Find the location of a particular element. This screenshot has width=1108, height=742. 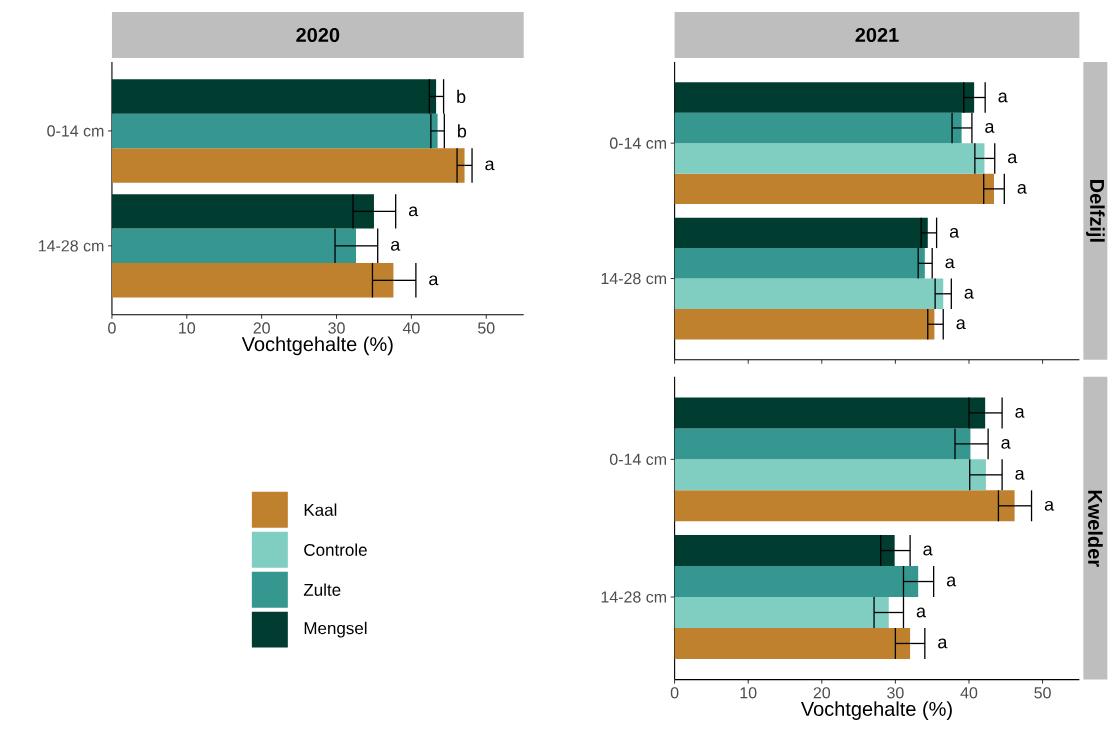

text: Kwelder is located at coordinates (1095, 528).